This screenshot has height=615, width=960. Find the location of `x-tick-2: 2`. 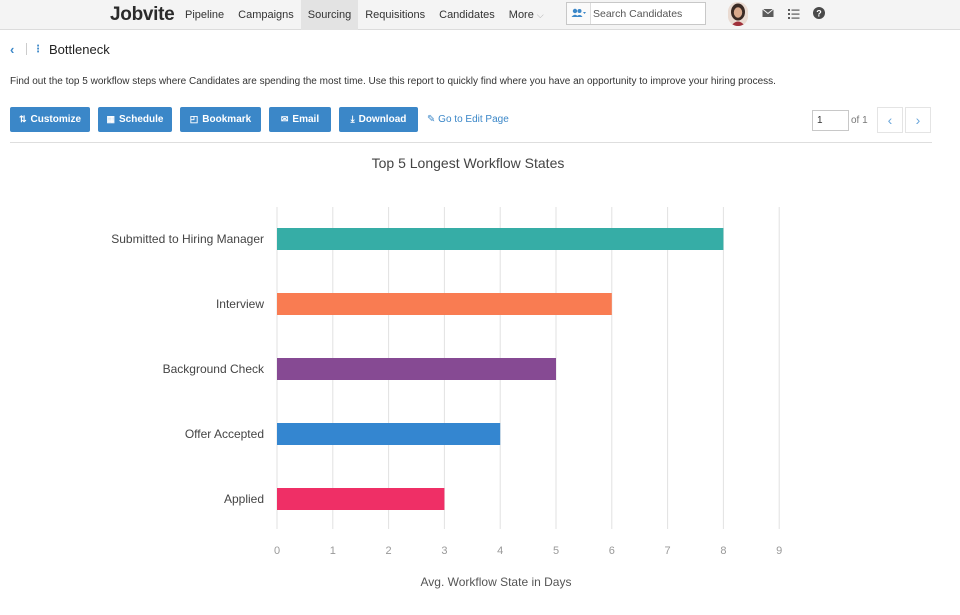

x-tick-2: 2 is located at coordinates (389, 551).